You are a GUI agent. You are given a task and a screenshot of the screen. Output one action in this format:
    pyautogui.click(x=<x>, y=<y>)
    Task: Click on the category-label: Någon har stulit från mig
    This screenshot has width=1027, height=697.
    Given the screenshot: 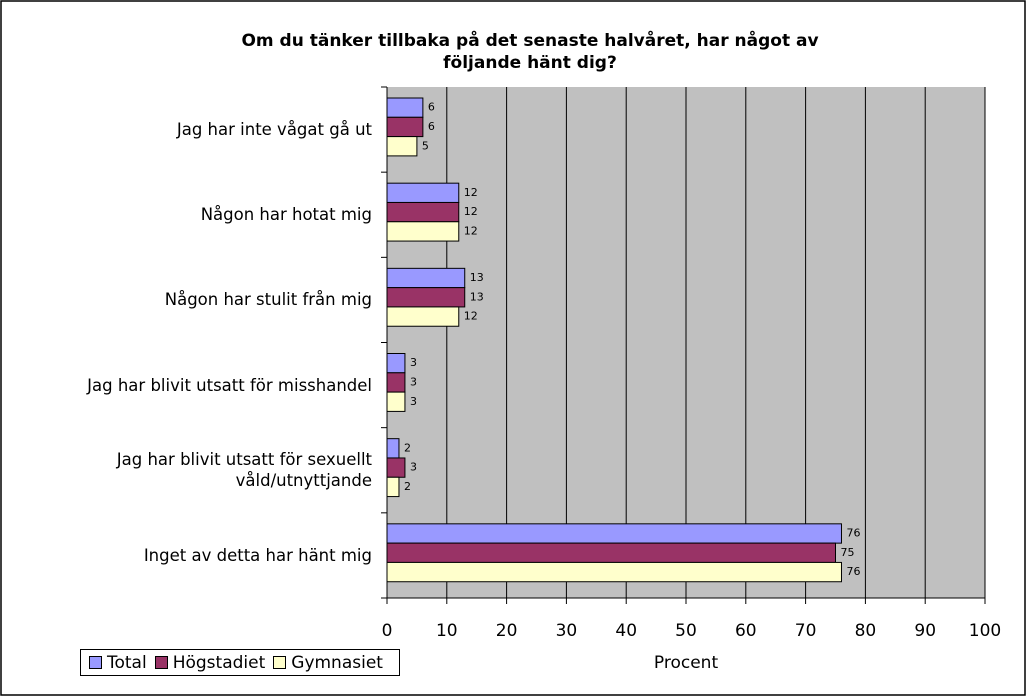 What is the action you would take?
    pyautogui.click(x=268, y=300)
    